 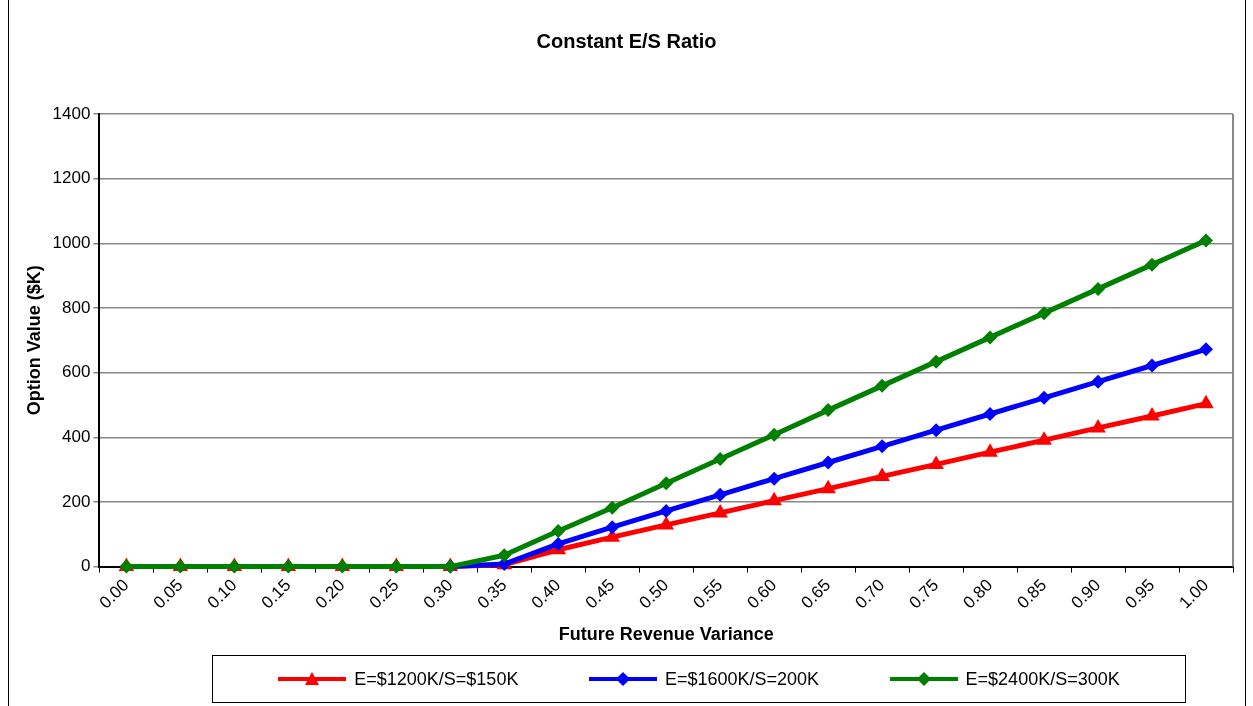 What do you see at coordinates (666, 634) in the screenshot?
I see `x-axis-title: Future Revenue Variance` at bounding box center [666, 634].